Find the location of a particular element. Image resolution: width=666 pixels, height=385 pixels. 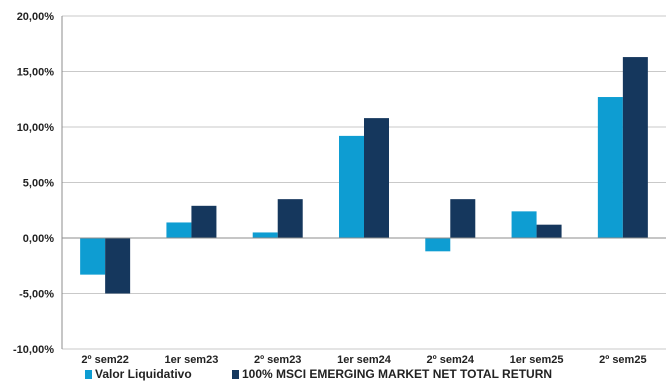

x-tick-label: 1er sem24 is located at coordinates (364, 360).